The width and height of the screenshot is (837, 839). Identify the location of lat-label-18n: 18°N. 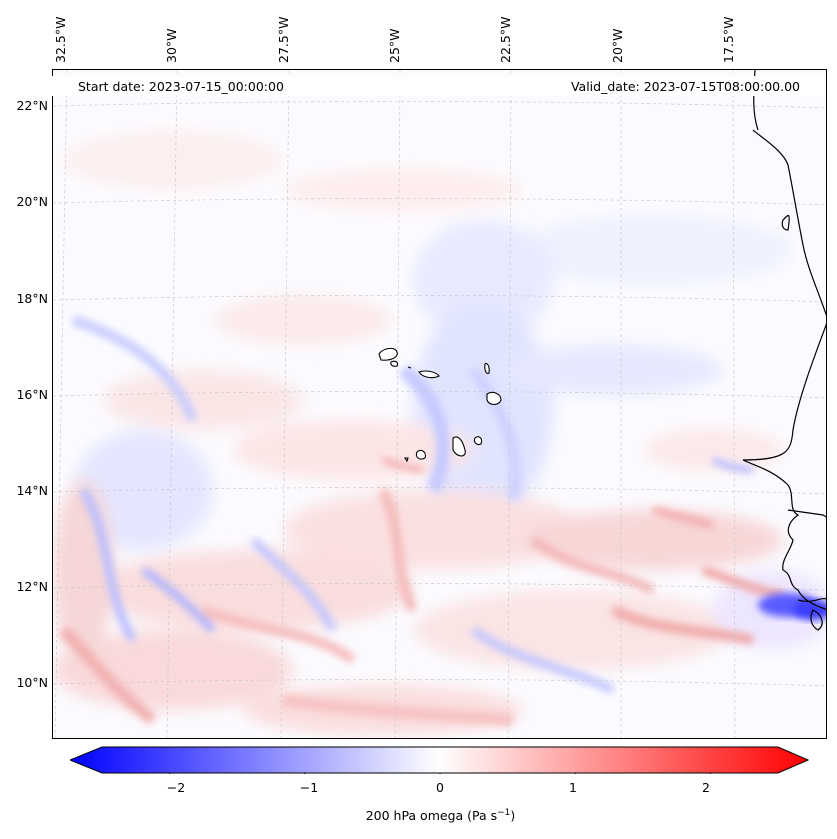
(32, 298).